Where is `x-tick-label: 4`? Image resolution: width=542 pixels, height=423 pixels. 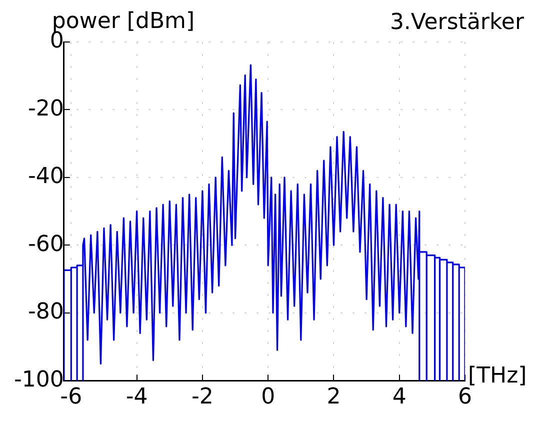 x-tick-label: 4 is located at coordinates (399, 397).